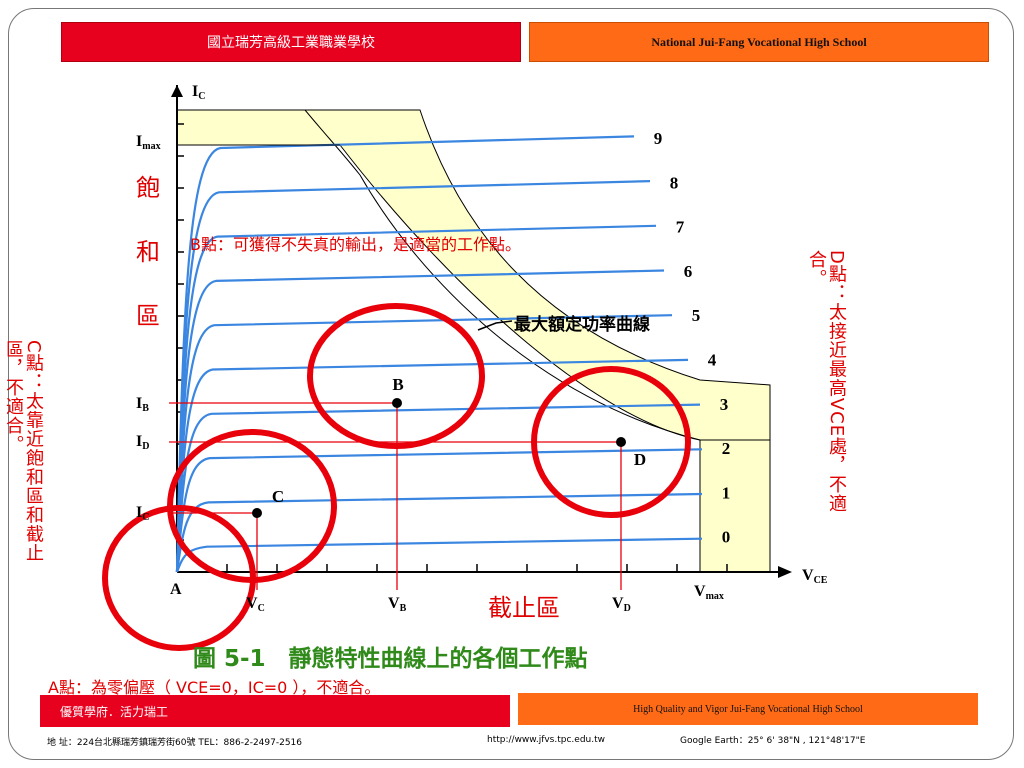 The image size is (1024, 768). Describe the element at coordinates (255, 604) in the screenshot. I see `vc-label: VC` at that location.